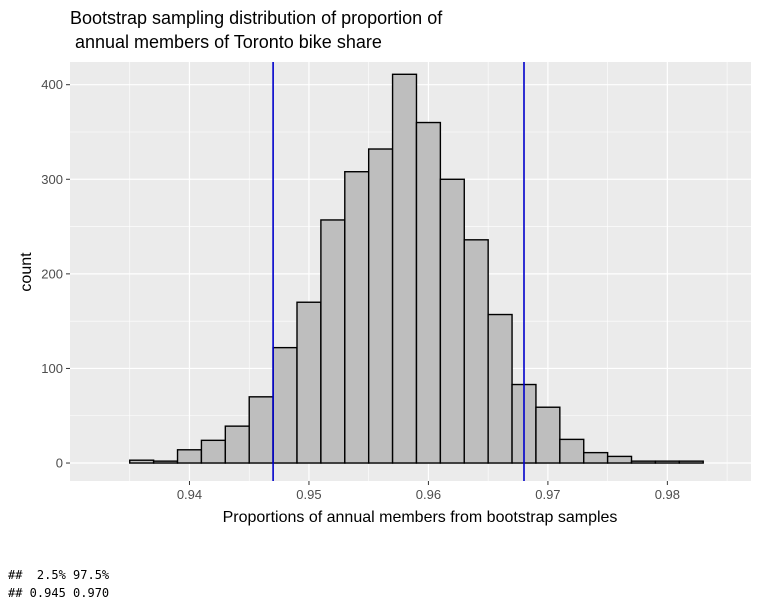  I want to click on console-line-1: ## 2.5% 97.5%, so click(59, 575).